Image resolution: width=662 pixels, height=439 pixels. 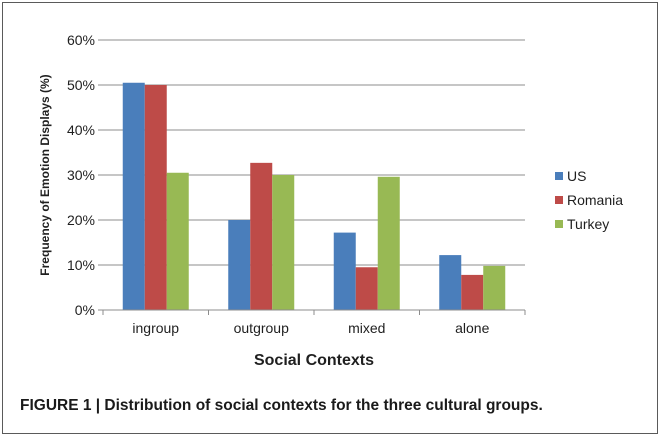 What do you see at coordinates (472, 328) in the screenshot?
I see `x-tick-label: alone` at bounding box center [472, 328].